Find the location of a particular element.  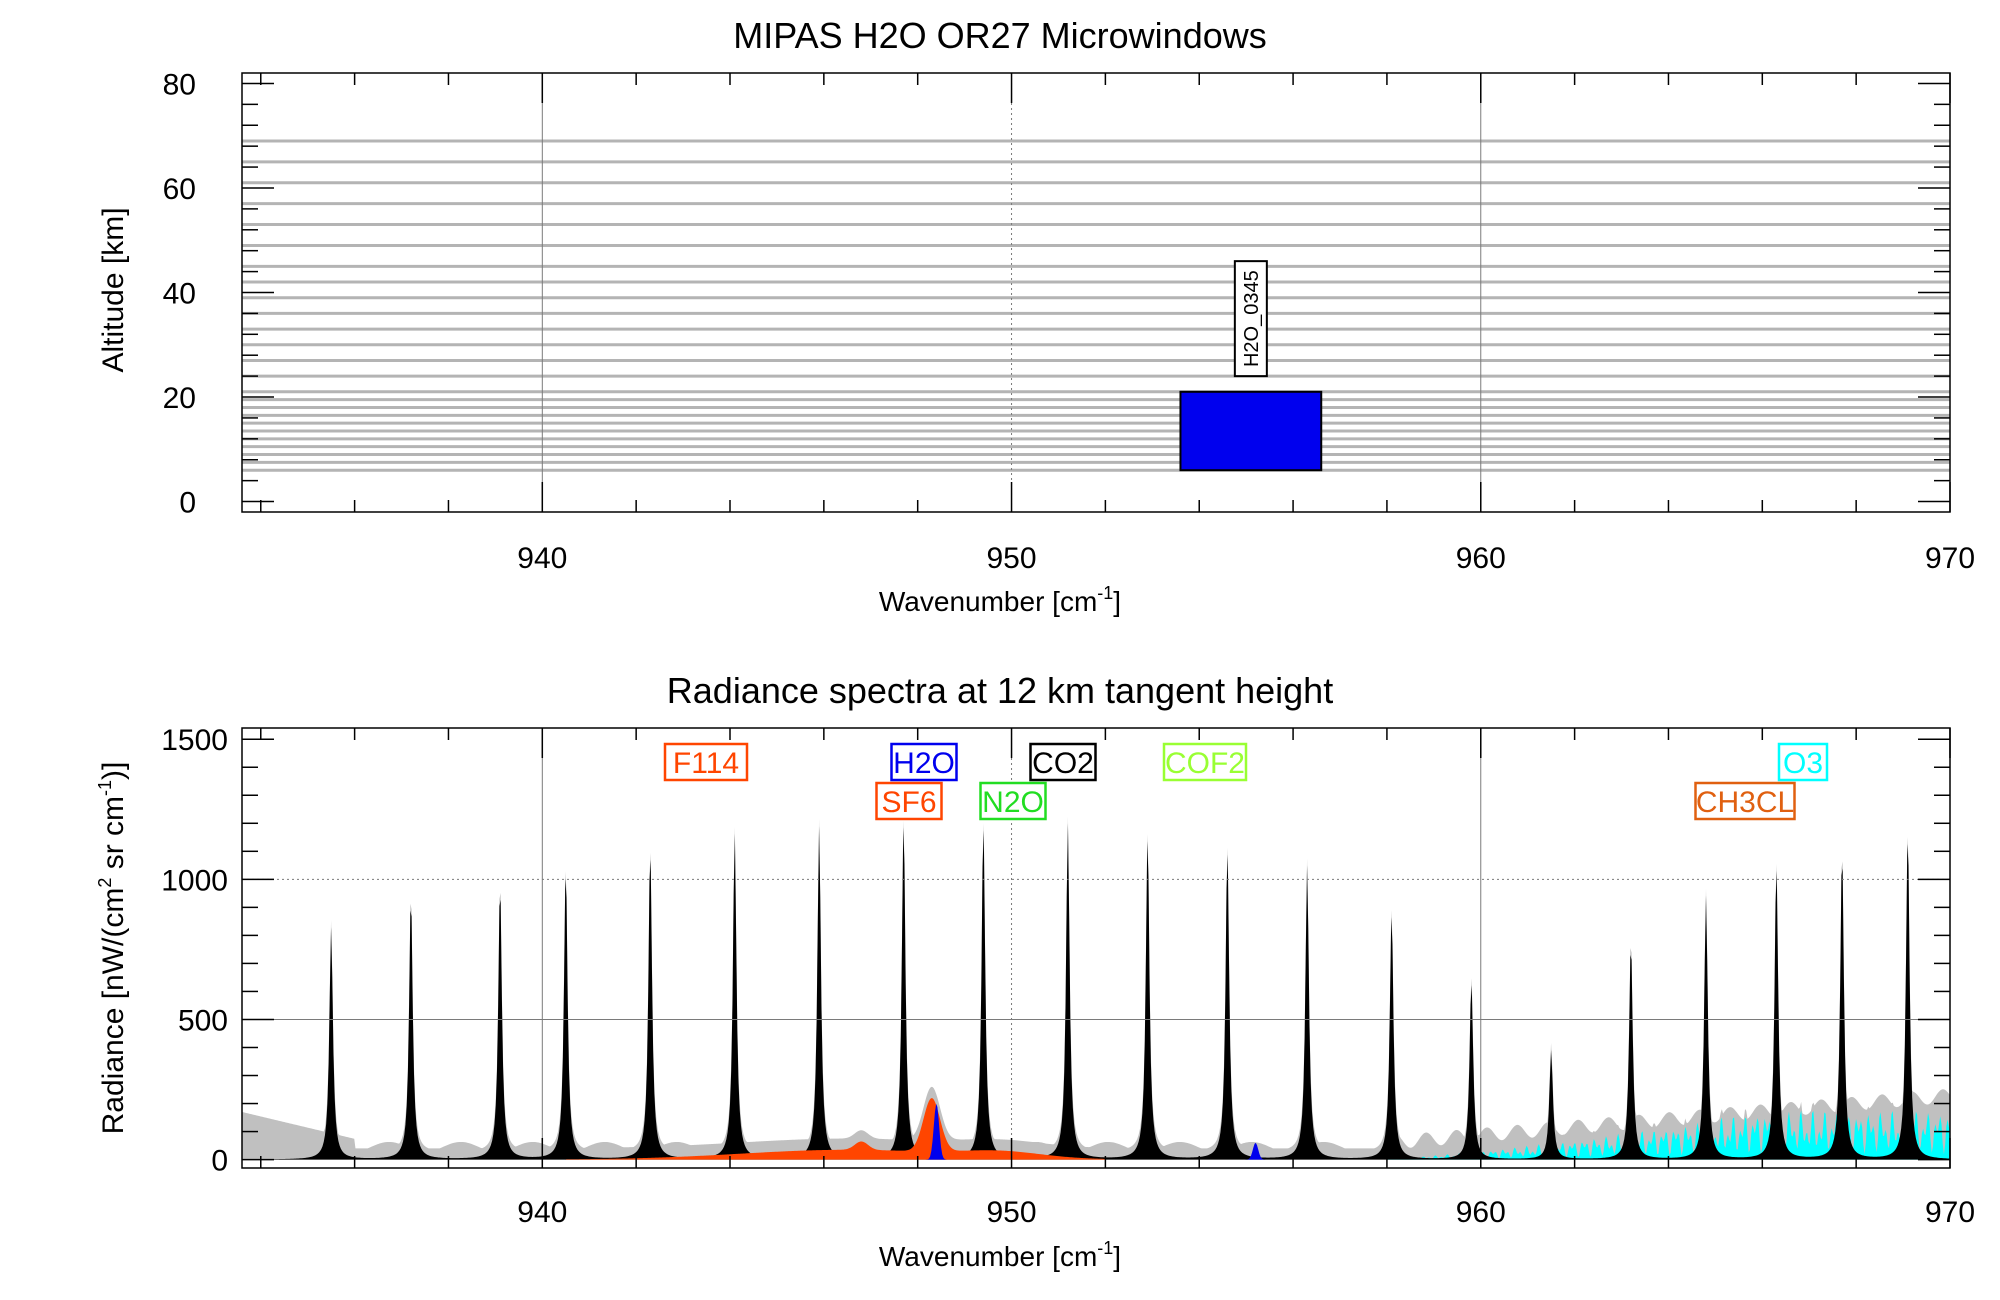

legend-label-o3: O3 is located at coordinates (1803, 763).